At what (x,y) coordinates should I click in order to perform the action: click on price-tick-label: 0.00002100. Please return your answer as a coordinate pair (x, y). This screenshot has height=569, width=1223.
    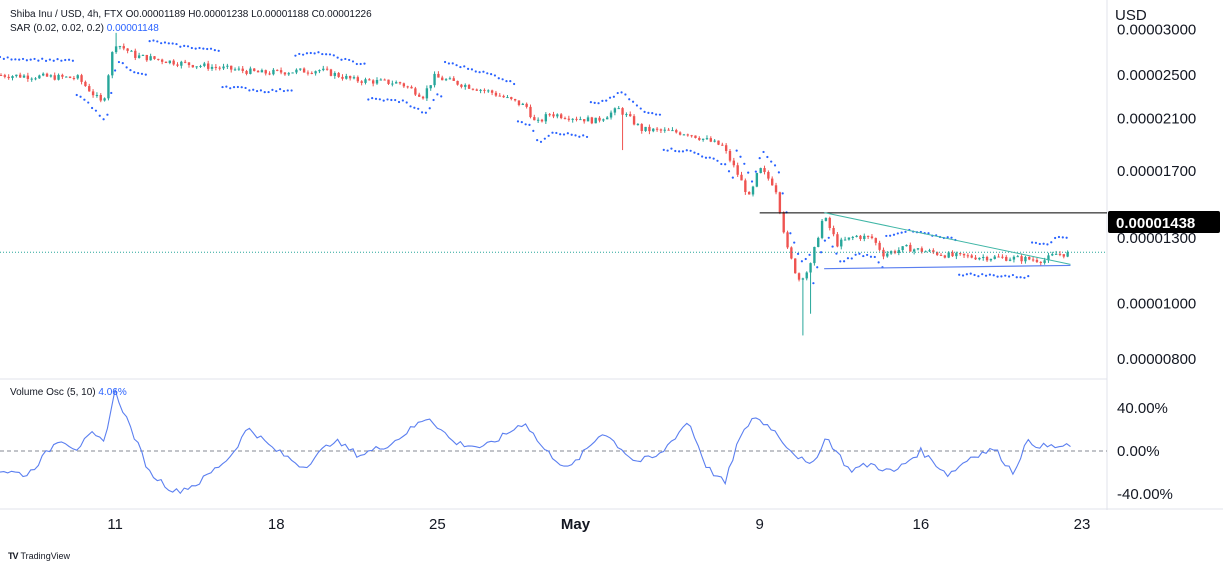
    Looking at the image, I should click on (1156, 118).